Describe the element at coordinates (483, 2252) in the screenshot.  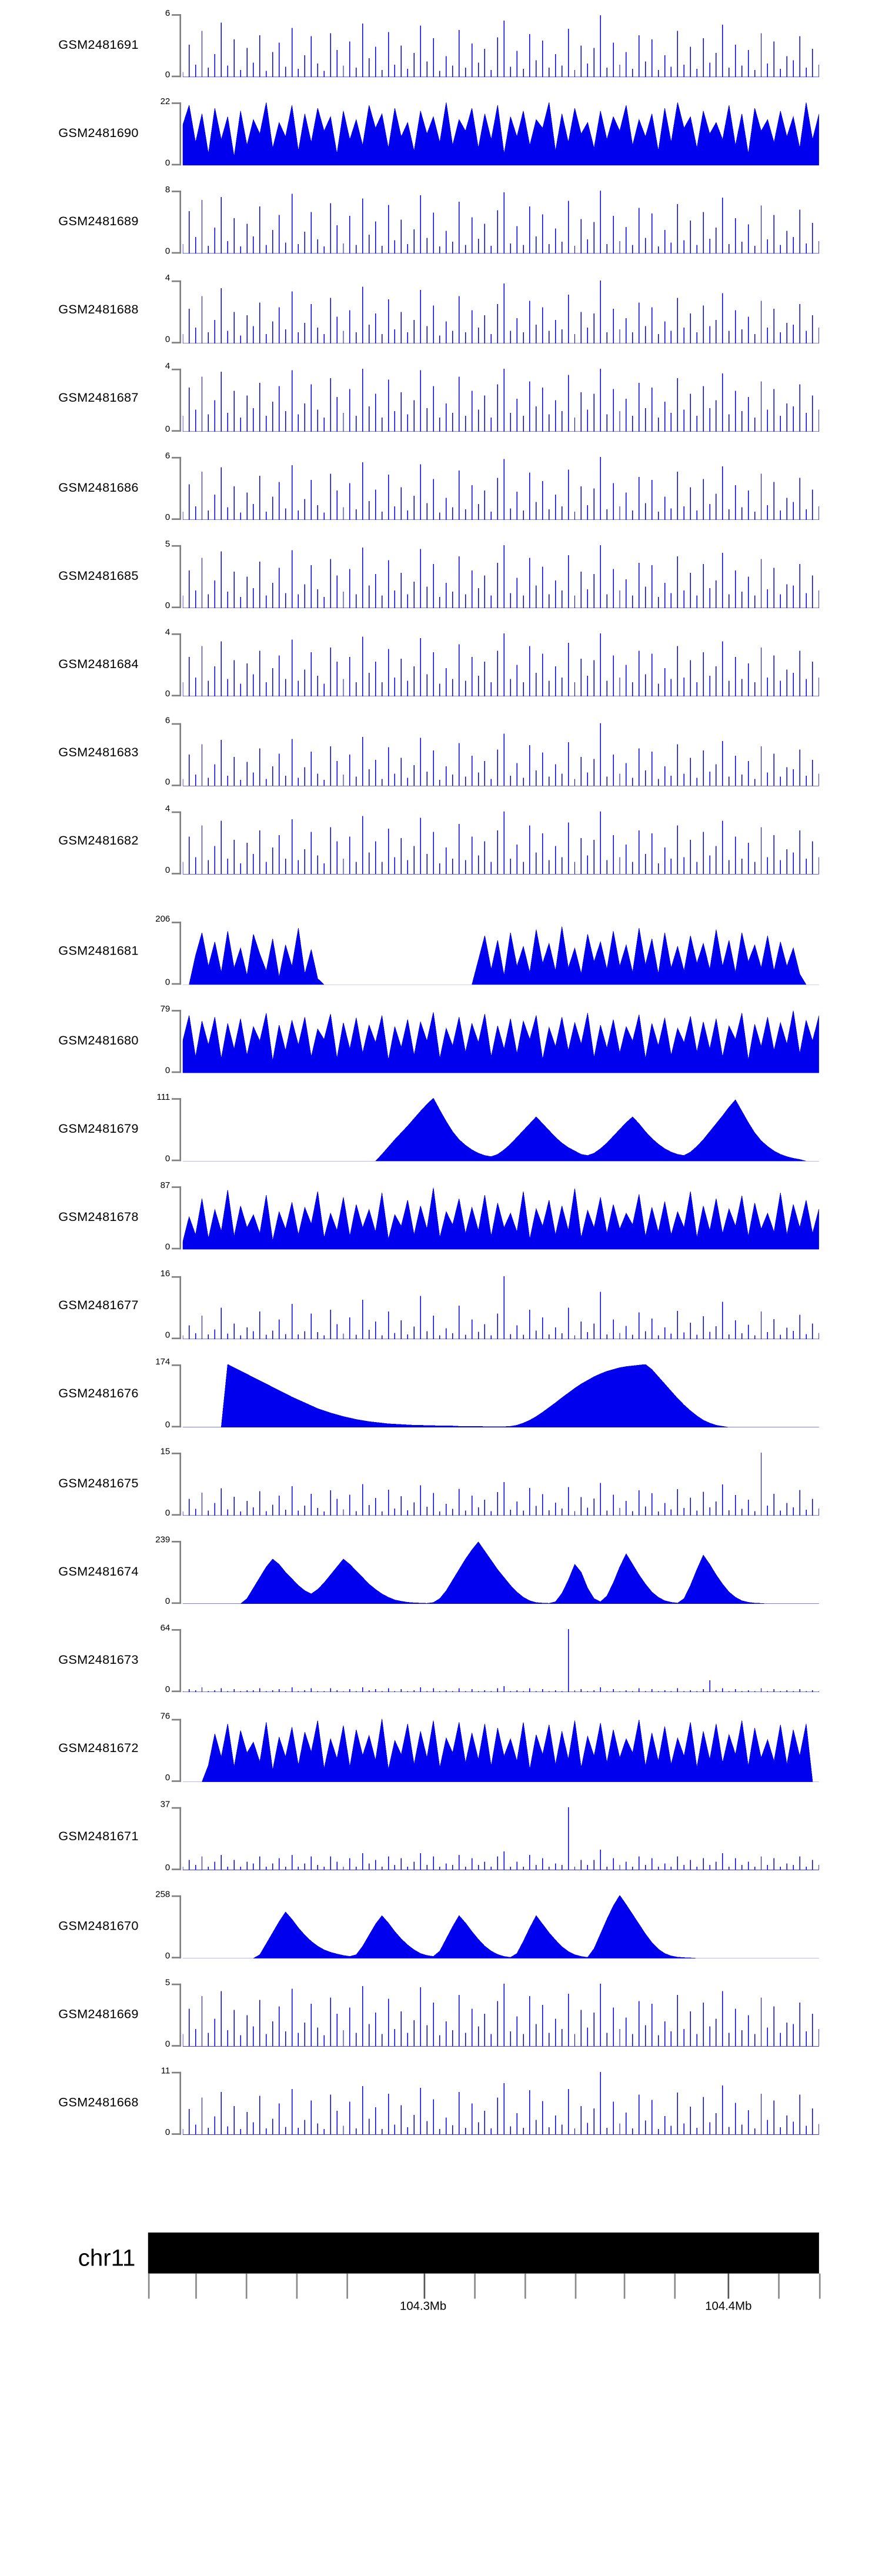
I see `chromosome-ideogram` at that location.